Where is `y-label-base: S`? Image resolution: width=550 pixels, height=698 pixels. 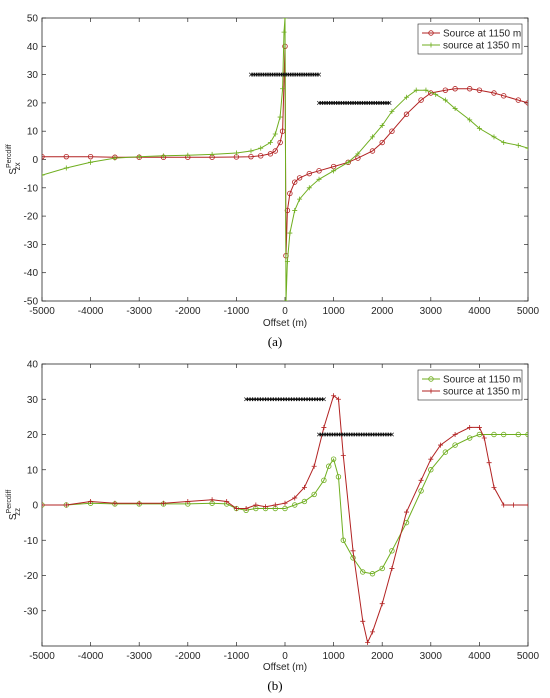 y-label-base: S is located at coordinates (13, 516).